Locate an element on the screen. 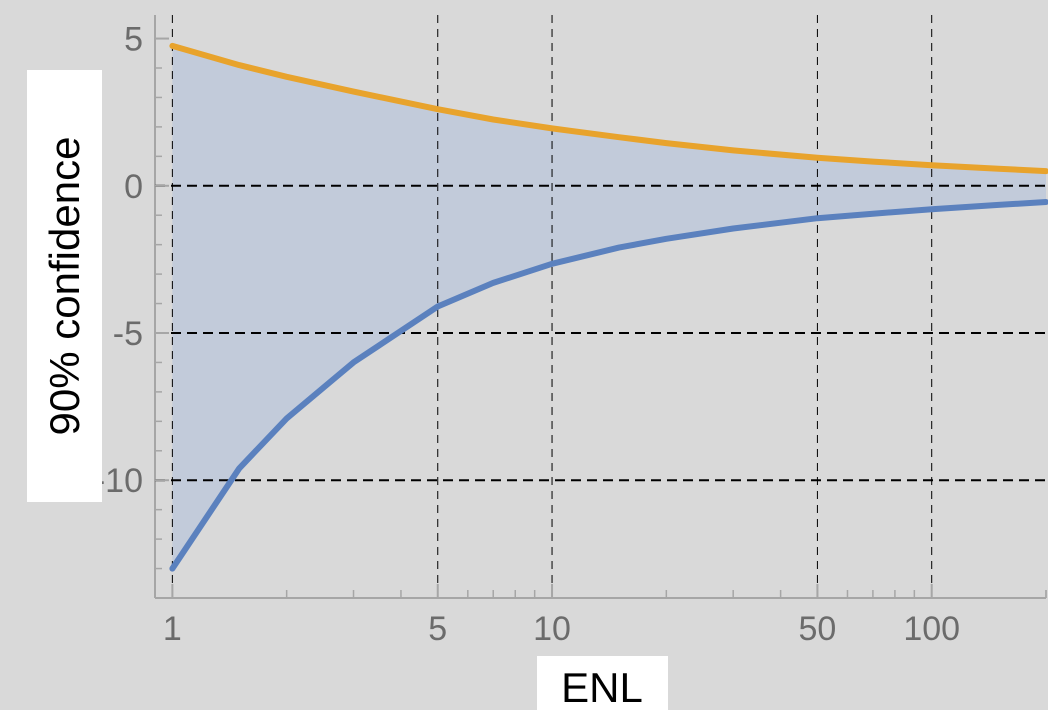  x-axis-title-box is located at coordinates (602, 683).